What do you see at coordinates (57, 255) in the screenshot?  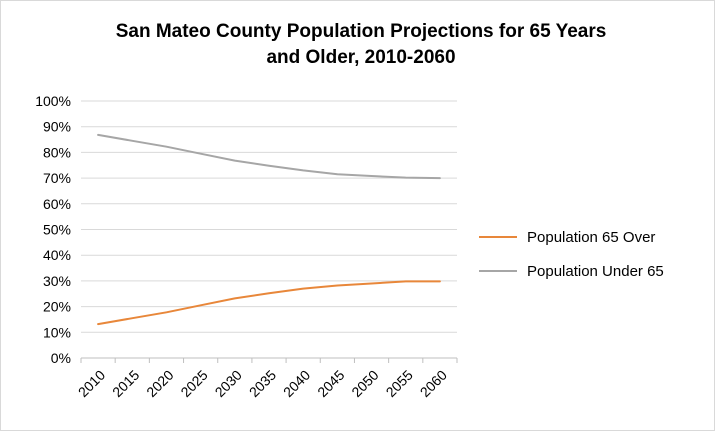 I see `y-tick-label: 40%` at bounding box center [57, 255].